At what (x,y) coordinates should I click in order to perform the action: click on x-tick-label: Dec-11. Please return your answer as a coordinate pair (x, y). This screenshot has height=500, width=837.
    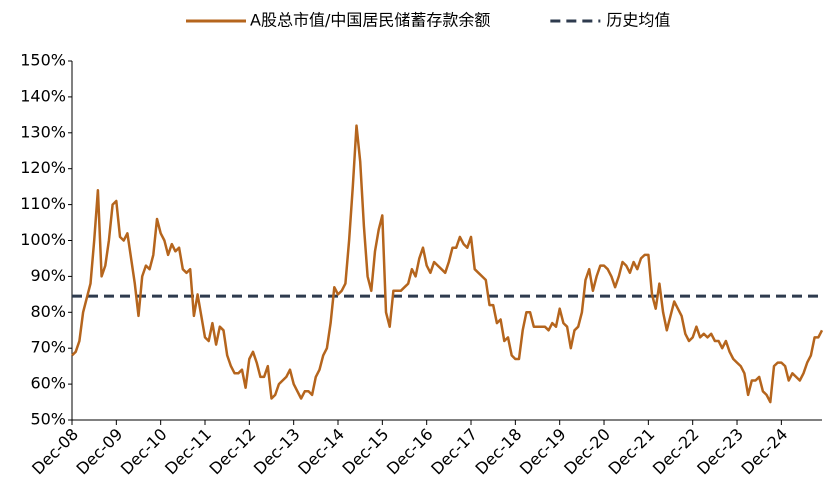
    Looking at the image, I should click on (188, 452).